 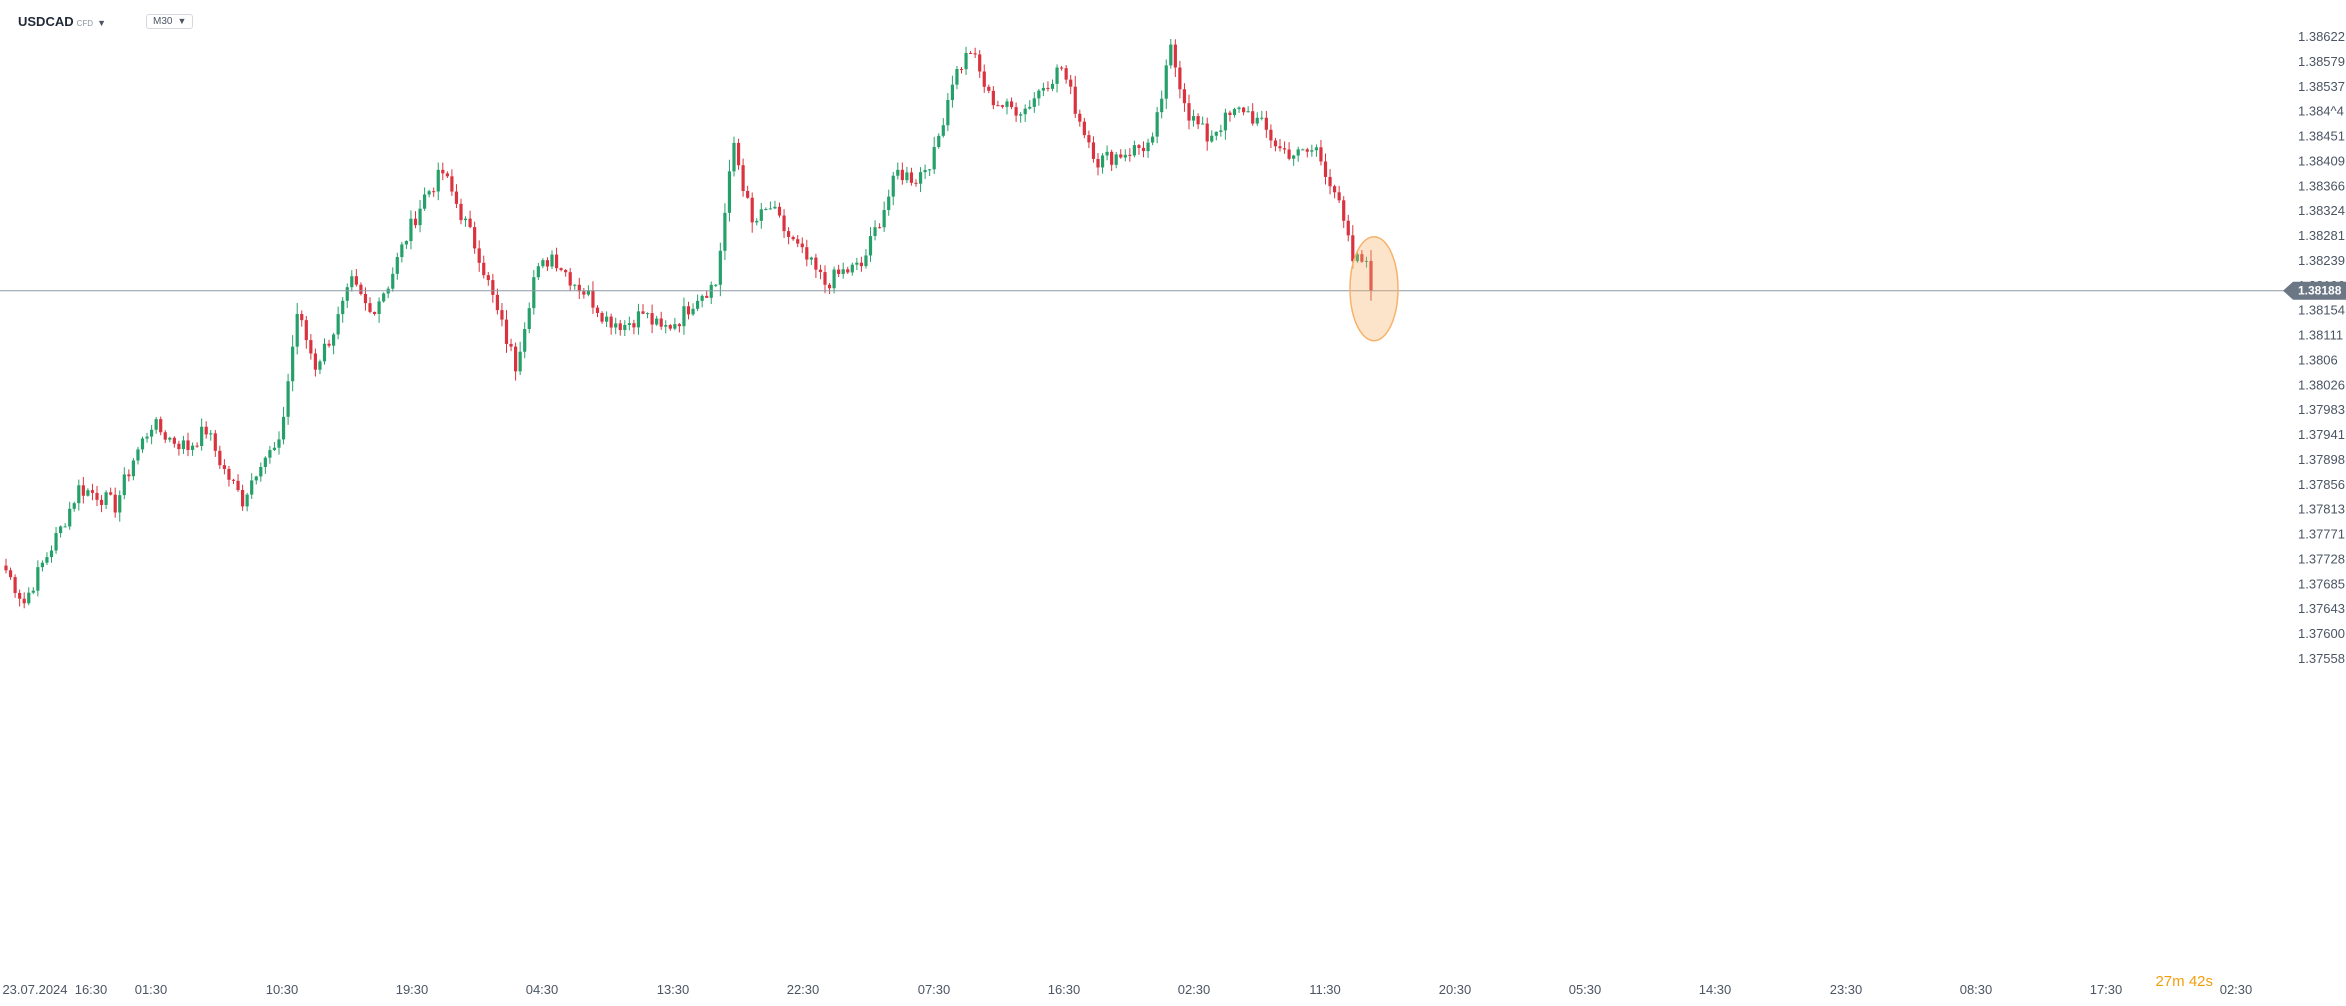 What do you see at coordinates (46, 21) in the screenshot?
I see `symbol-name: USDCAD` at bounding box center [46, 21].